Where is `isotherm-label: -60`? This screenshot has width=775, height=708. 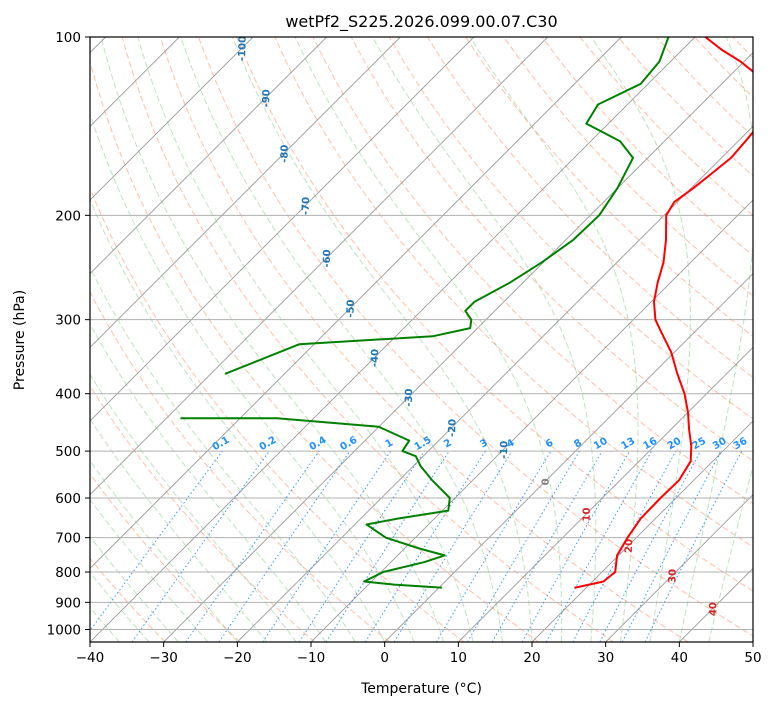
isotherm-label: -60 is located at coordinates (328, 258).